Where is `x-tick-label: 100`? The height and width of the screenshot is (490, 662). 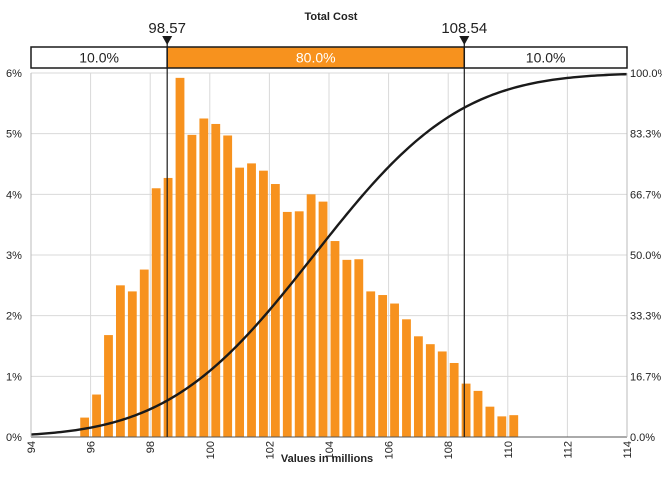
x-tick-label: 100 is located at coordinates (211, 450).